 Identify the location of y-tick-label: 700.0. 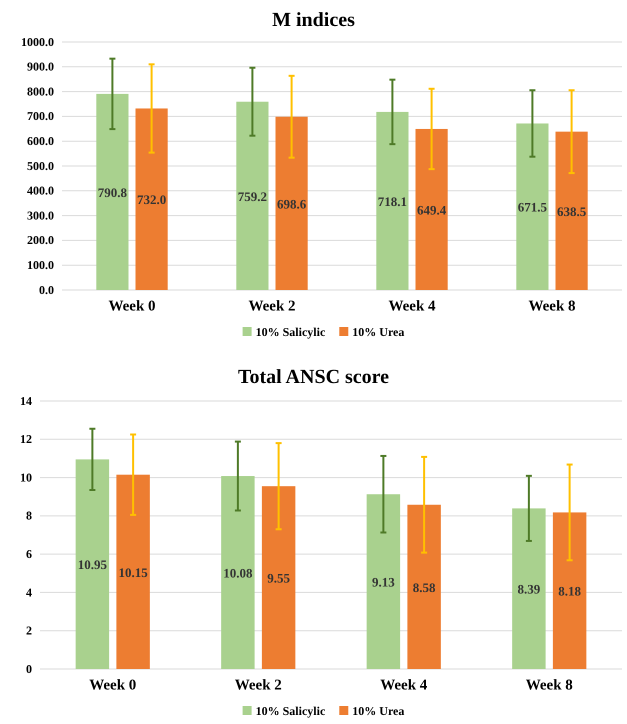
(40, 116).